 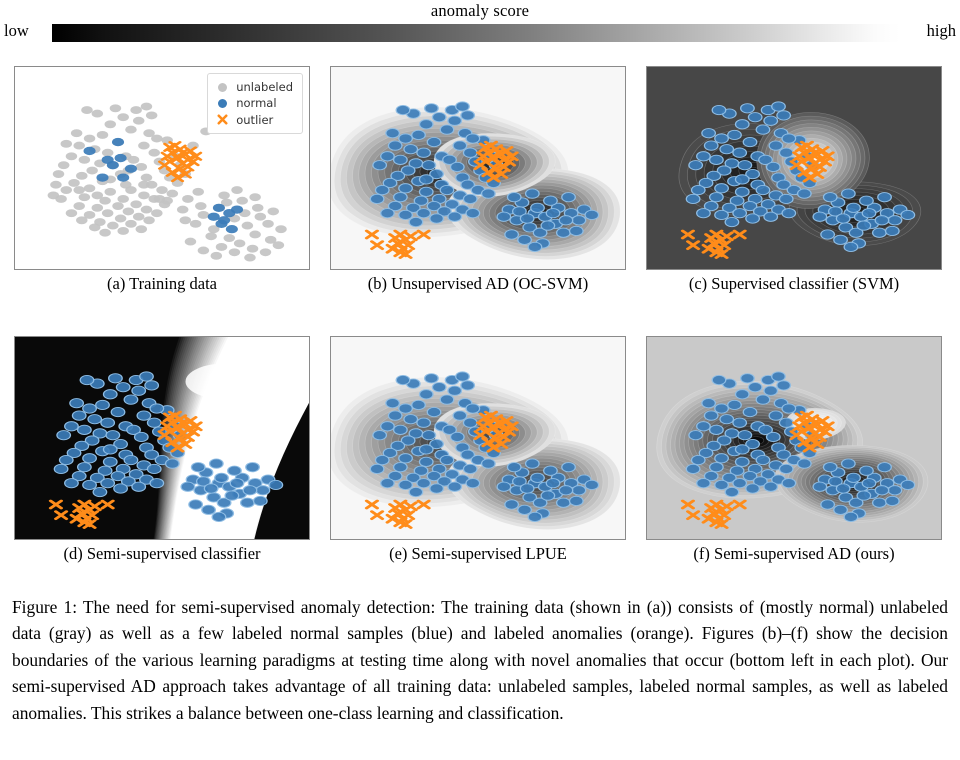 I want to click on panel-f-caption: (f) Semi-supervised AD (ours), so click(x=794, y=553).